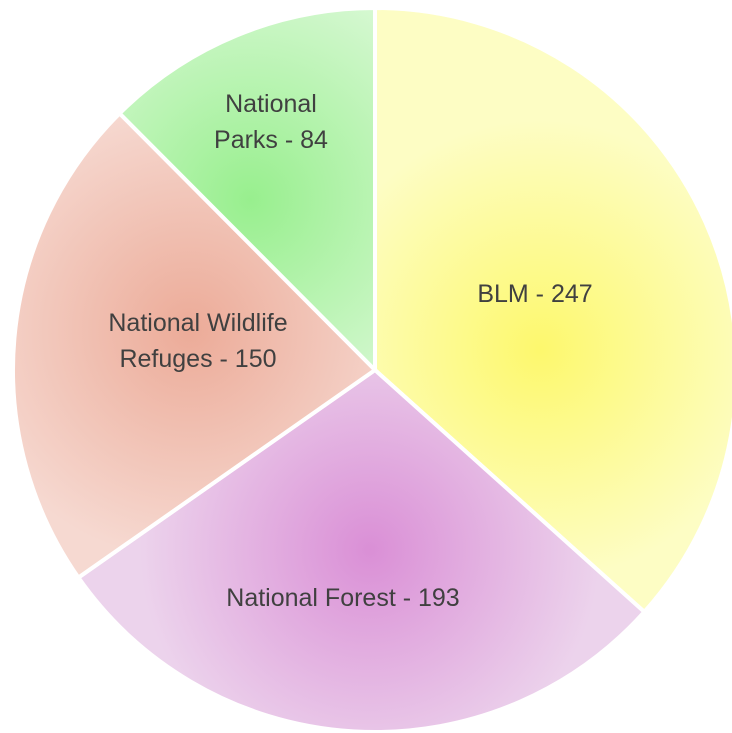  Describe the element at coordinates (342, 598) in the screenshot. I see `slice-label-national-forest: National Forest - 193` at that location.